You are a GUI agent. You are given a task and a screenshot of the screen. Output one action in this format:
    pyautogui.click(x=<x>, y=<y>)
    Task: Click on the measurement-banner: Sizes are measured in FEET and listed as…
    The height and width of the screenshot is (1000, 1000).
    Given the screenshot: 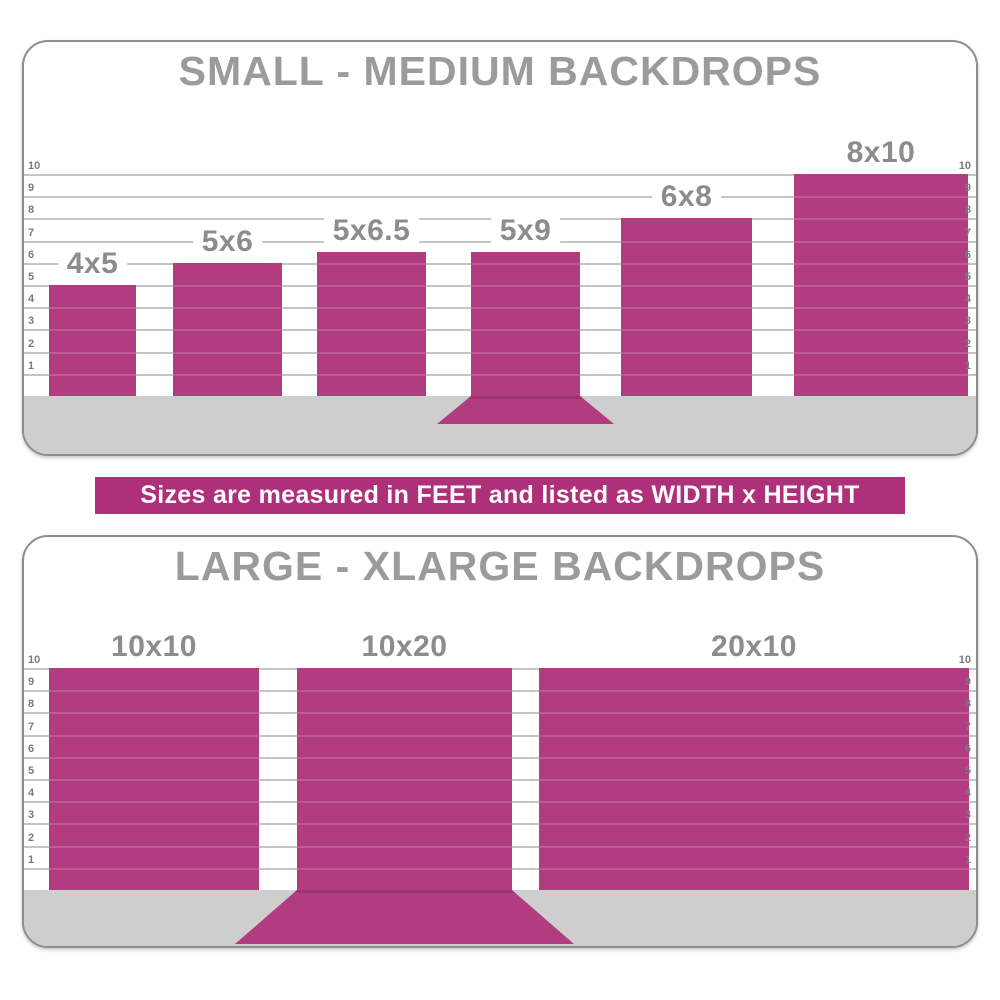 What is the action you would take?
    pyautogui.click(x=500, y=495)
    